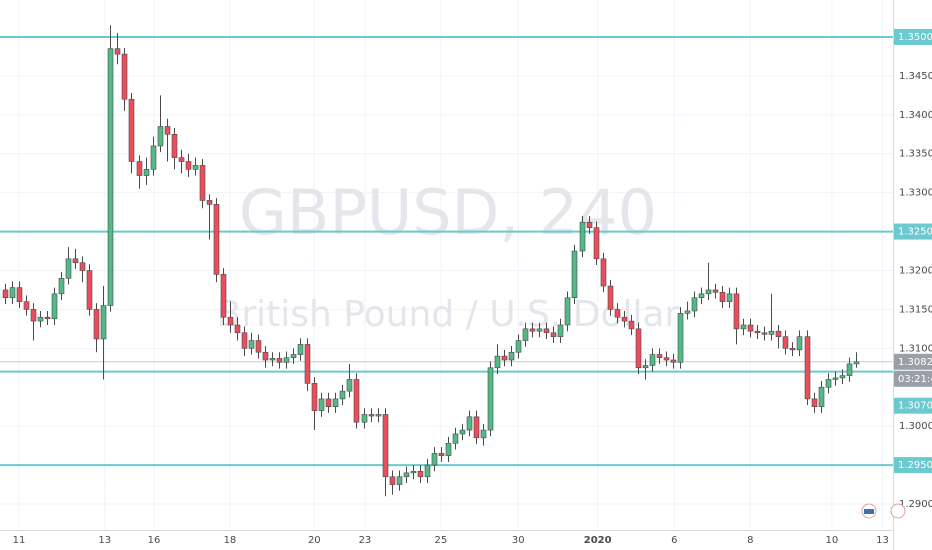  What do you see at coordinates (598, 540) in the screenshot?
I see `x-tick-label: 2020` at bounding box center [598, 540].